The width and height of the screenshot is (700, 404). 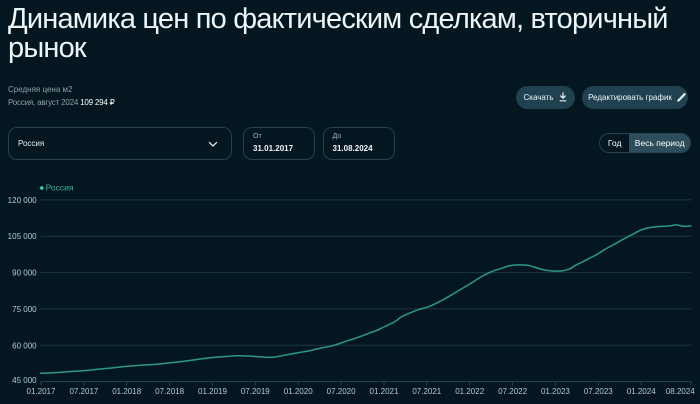 What do you see at coordinates (212, 391) in the screenshot?
I see `svg-text: 01.2019` at bounding box center [212, 391].